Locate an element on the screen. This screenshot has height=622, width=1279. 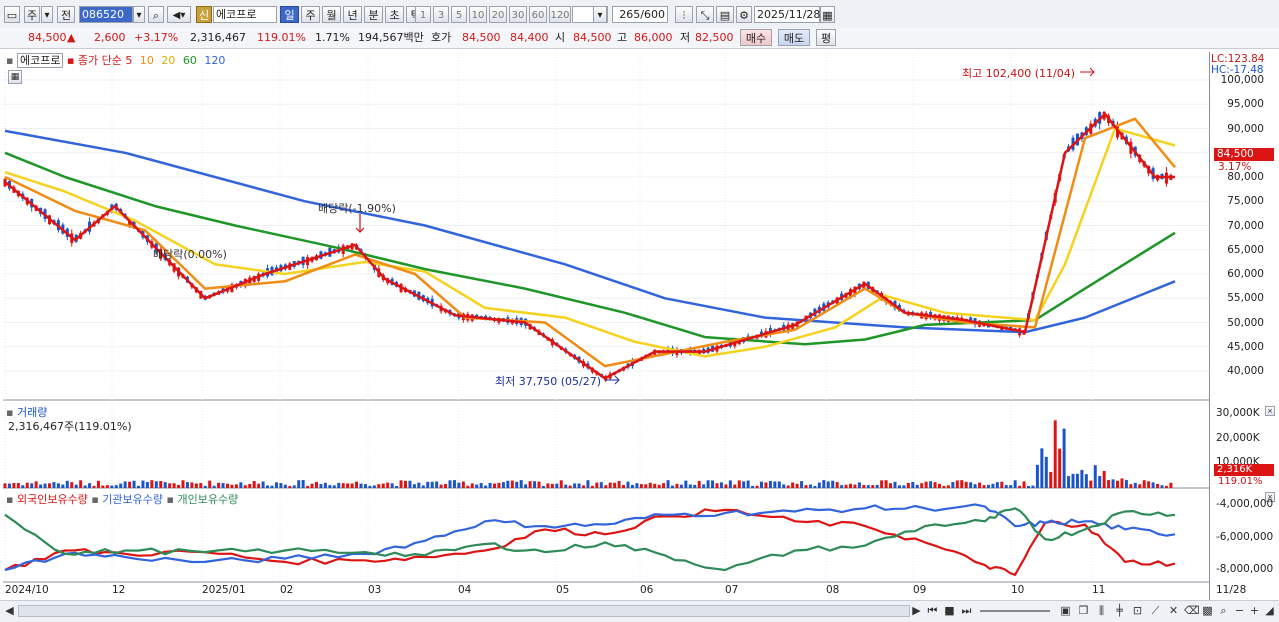
interval-button-1: 1 is located at coordinates (423, 14).